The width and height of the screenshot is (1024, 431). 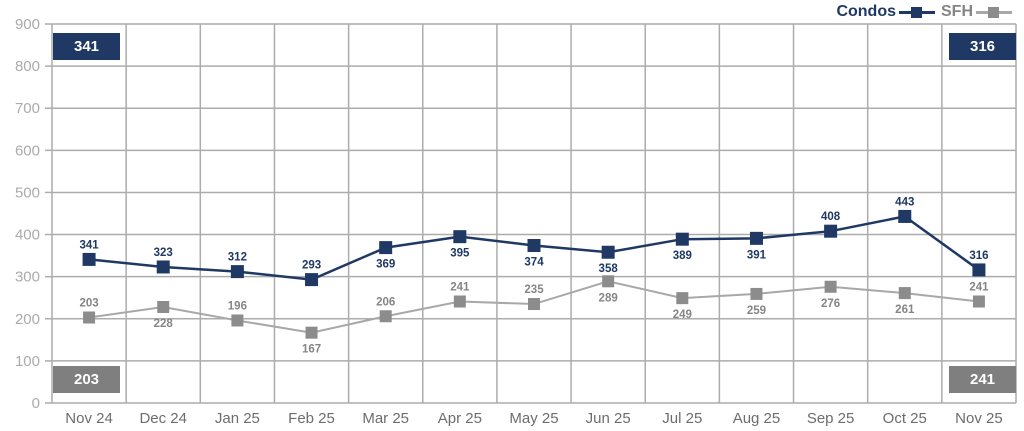 I want to click on condos-last-value-badge: 316, so click(x=982, y=46).